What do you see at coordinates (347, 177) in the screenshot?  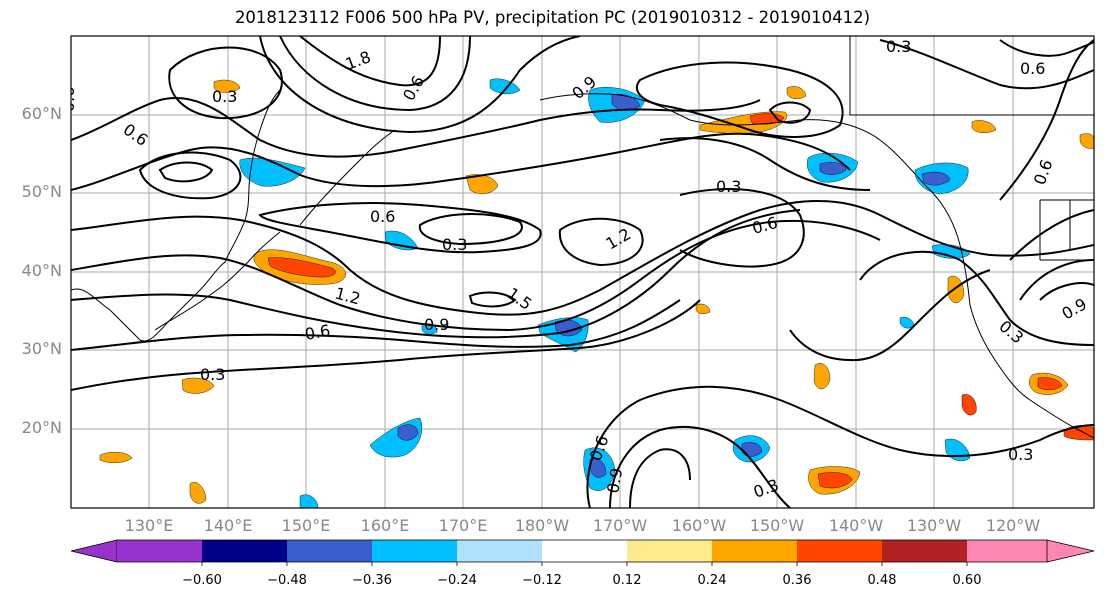 I see `kamchatka-coastline` at bounding box center [347, 177].